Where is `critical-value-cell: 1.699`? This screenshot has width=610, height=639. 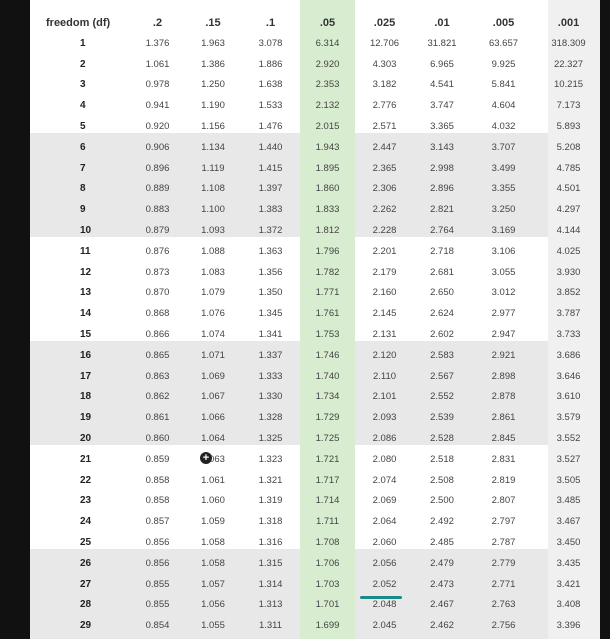
critical-value-cell: 1.699 is located at coordinates (327, 626).